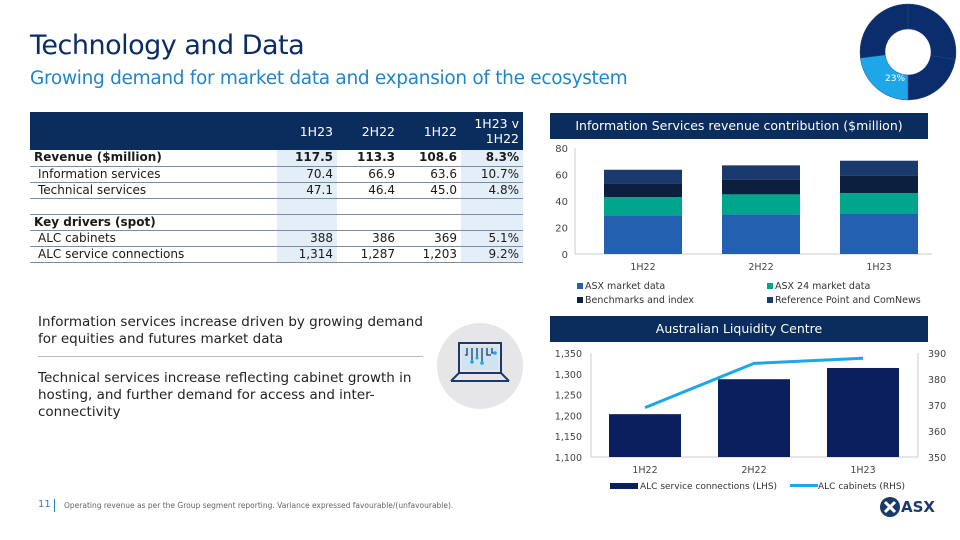 The width and height of the screenshot is (960, 540). I want to click on y-right-tick-label: 360, so click(937, 432).